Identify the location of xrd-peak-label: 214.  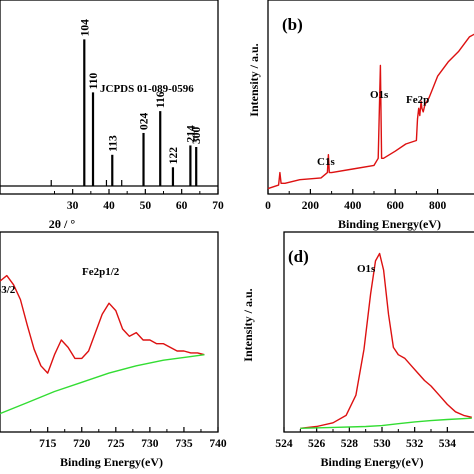
(191, 134).